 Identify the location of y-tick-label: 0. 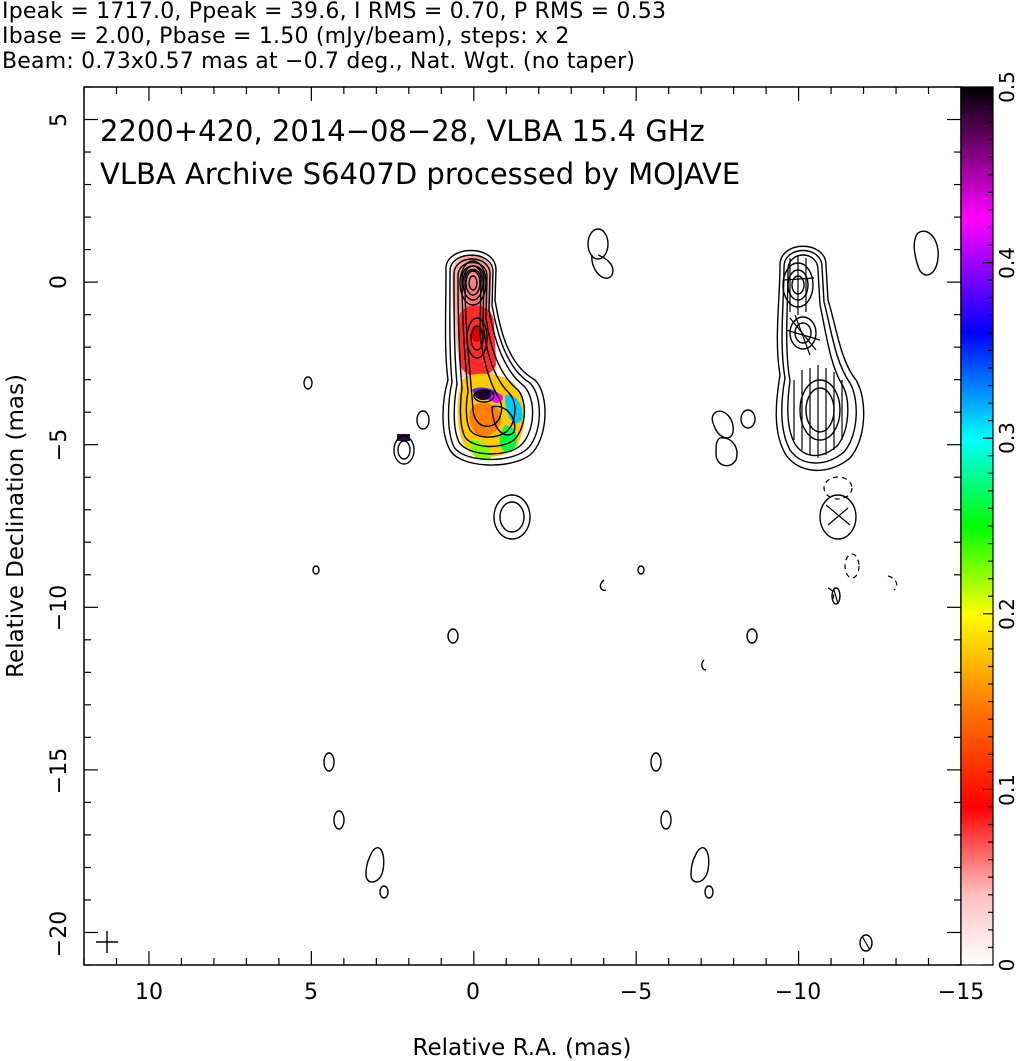
(59, 282).